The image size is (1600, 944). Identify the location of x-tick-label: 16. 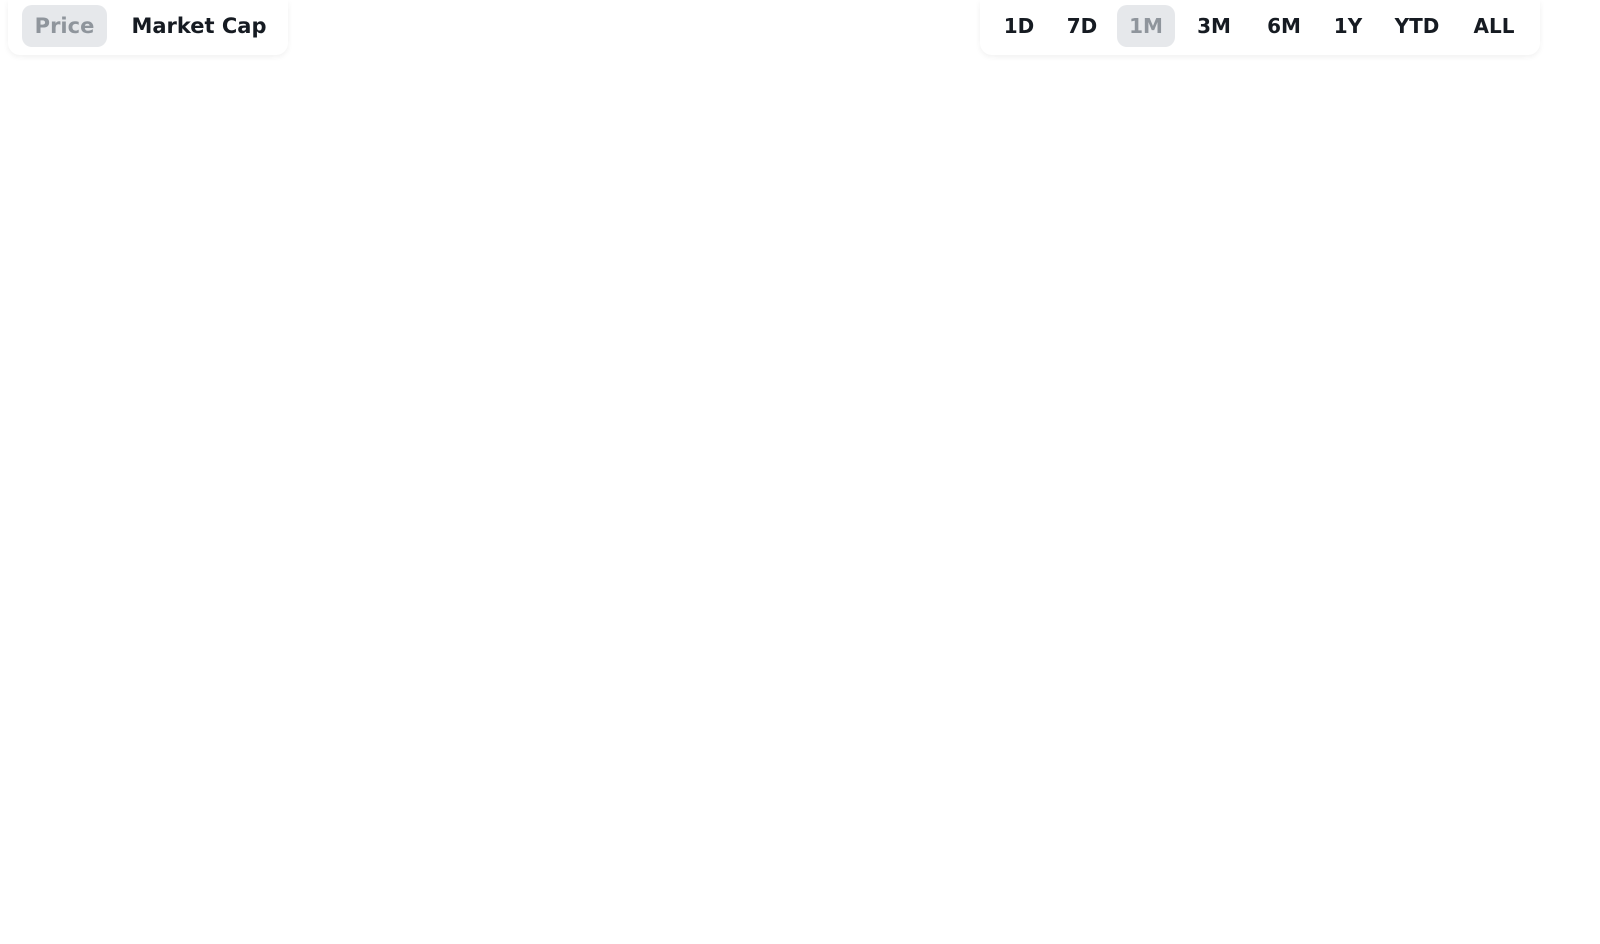
(1238, 889).